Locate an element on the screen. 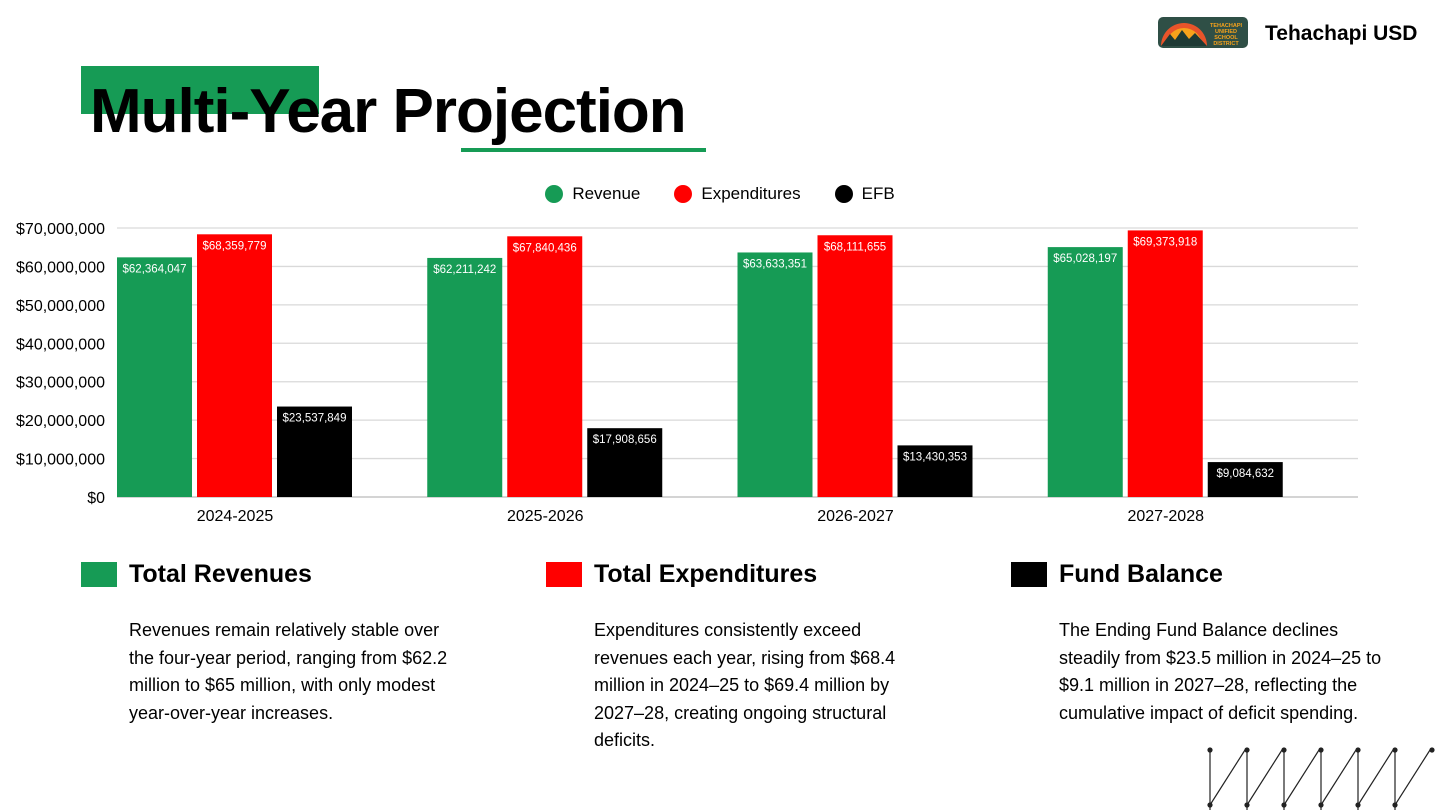 Image resolution: width=1440 pixels, height=810 pixels. svg-text: DISTRICT is located at coordinates (1226, 44).